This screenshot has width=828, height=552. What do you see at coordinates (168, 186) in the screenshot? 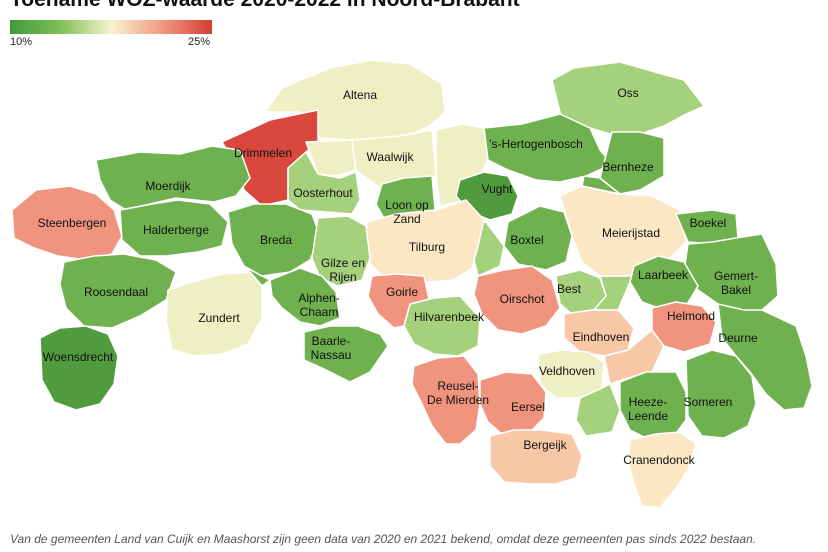
I see `label-moerdijk: Moerdijk` at bounding box center [168, 186].